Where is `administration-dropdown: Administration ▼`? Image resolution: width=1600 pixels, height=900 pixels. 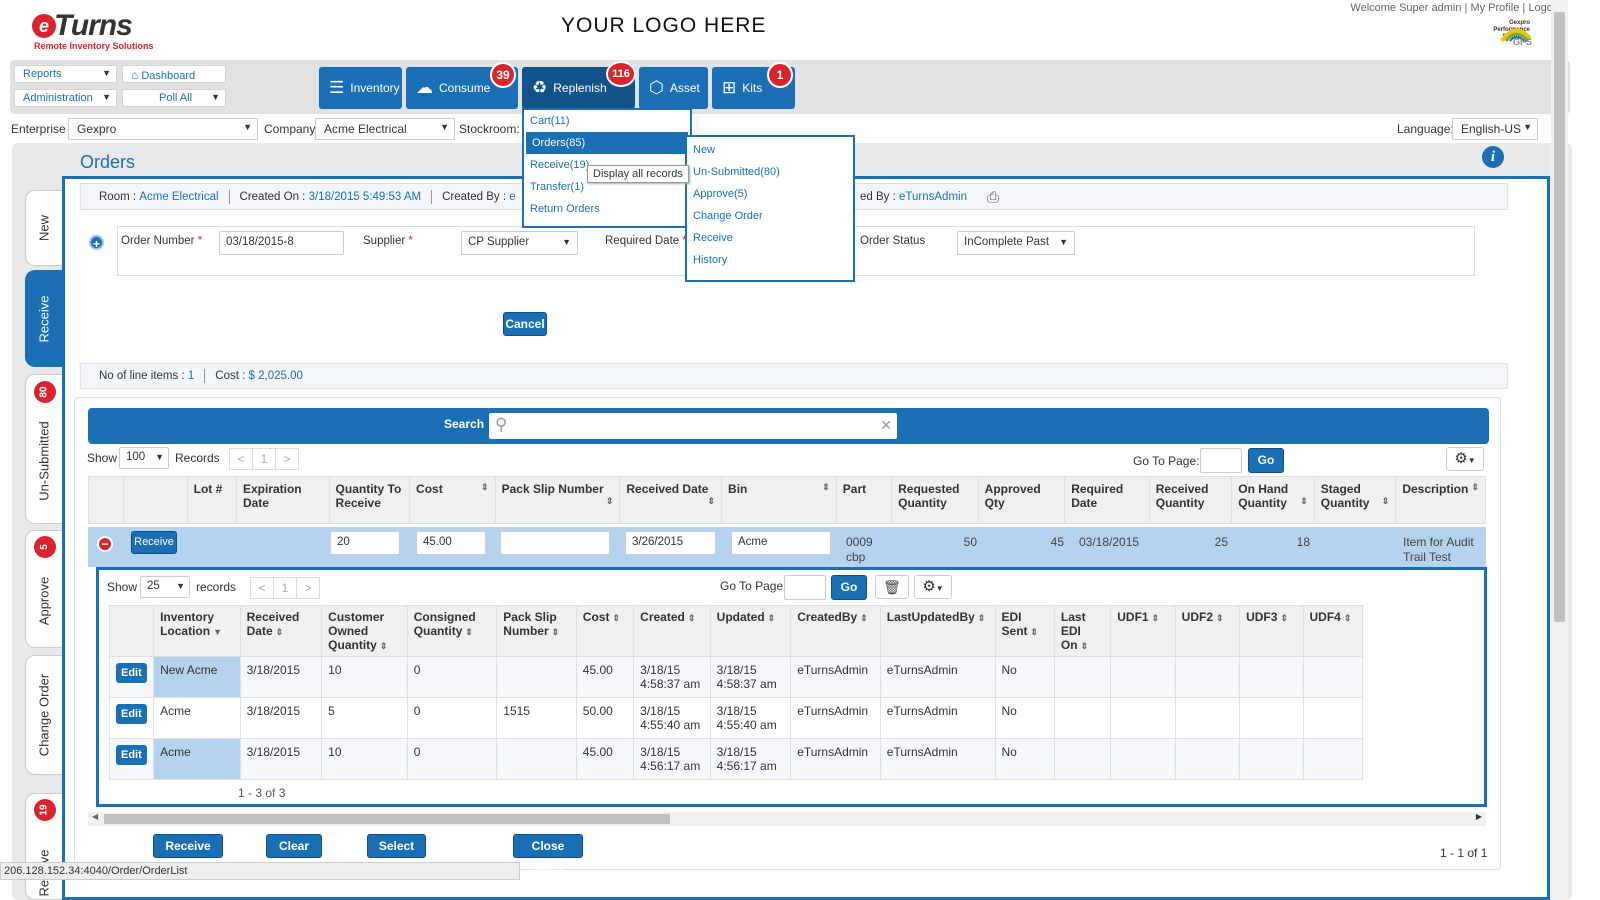
administration-dropdown: Administration ▼ is located at coordinates (65, 98).